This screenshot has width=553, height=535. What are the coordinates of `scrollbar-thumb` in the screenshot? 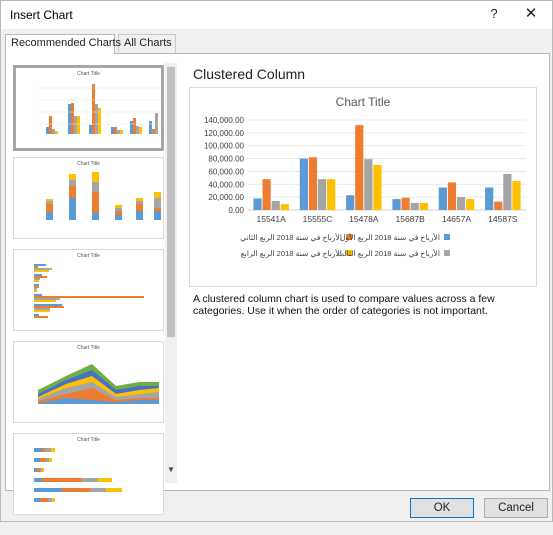 It's located at (171, 202).